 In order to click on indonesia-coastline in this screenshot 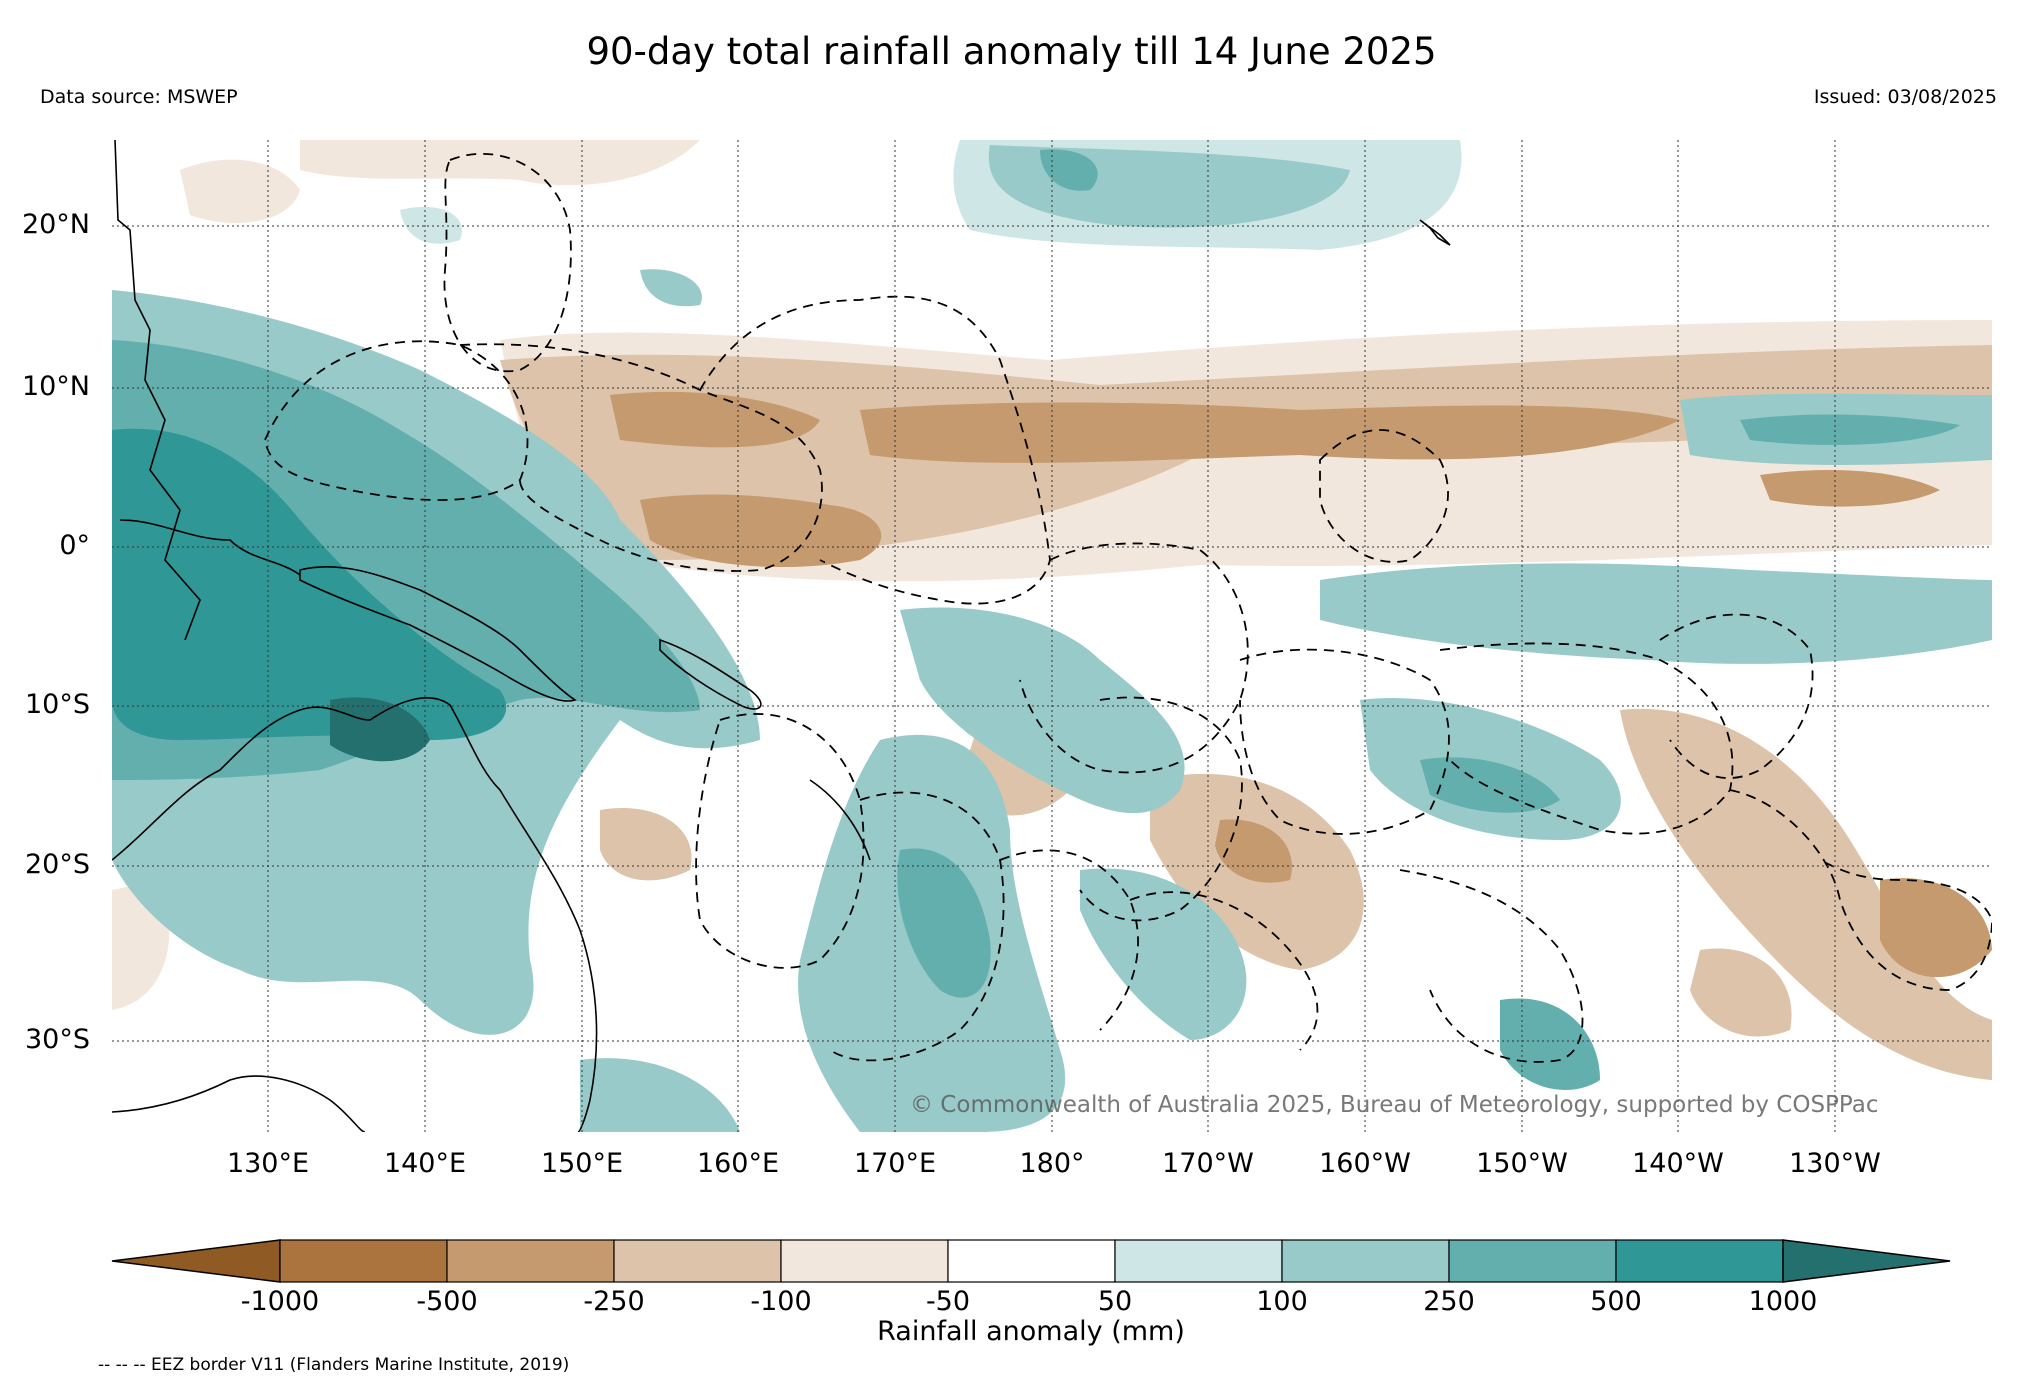, I will do `click(210, 547)`.